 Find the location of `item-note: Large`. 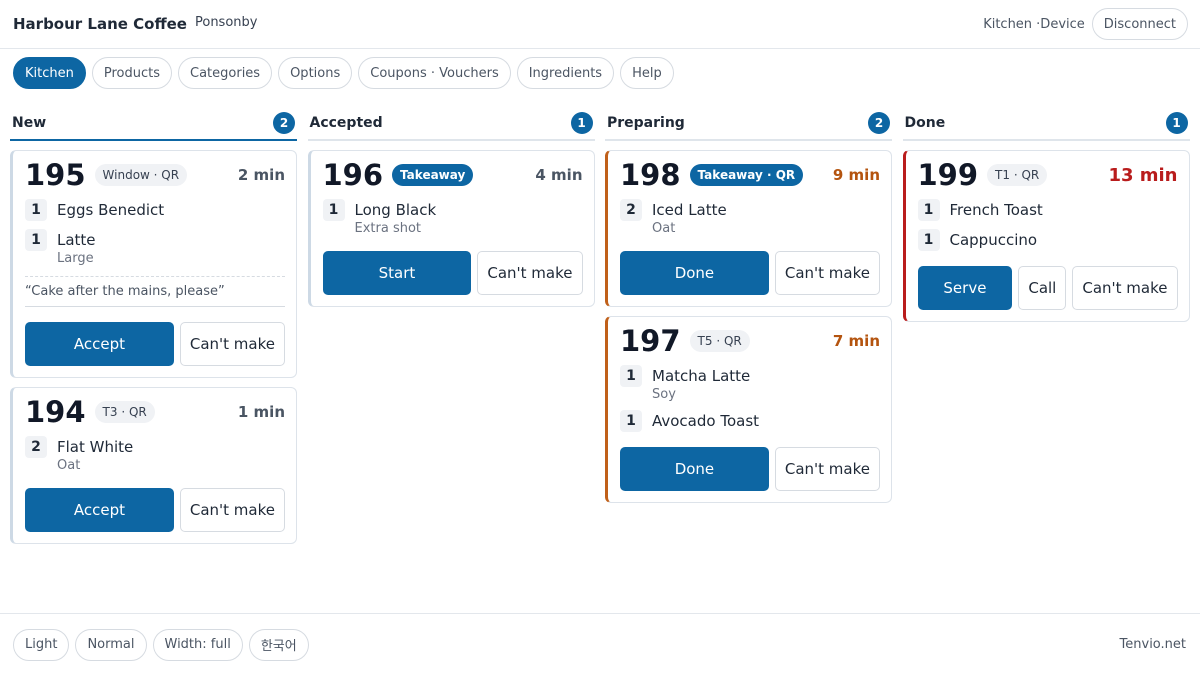

item-note: Large is located at coordinates (75, 258).